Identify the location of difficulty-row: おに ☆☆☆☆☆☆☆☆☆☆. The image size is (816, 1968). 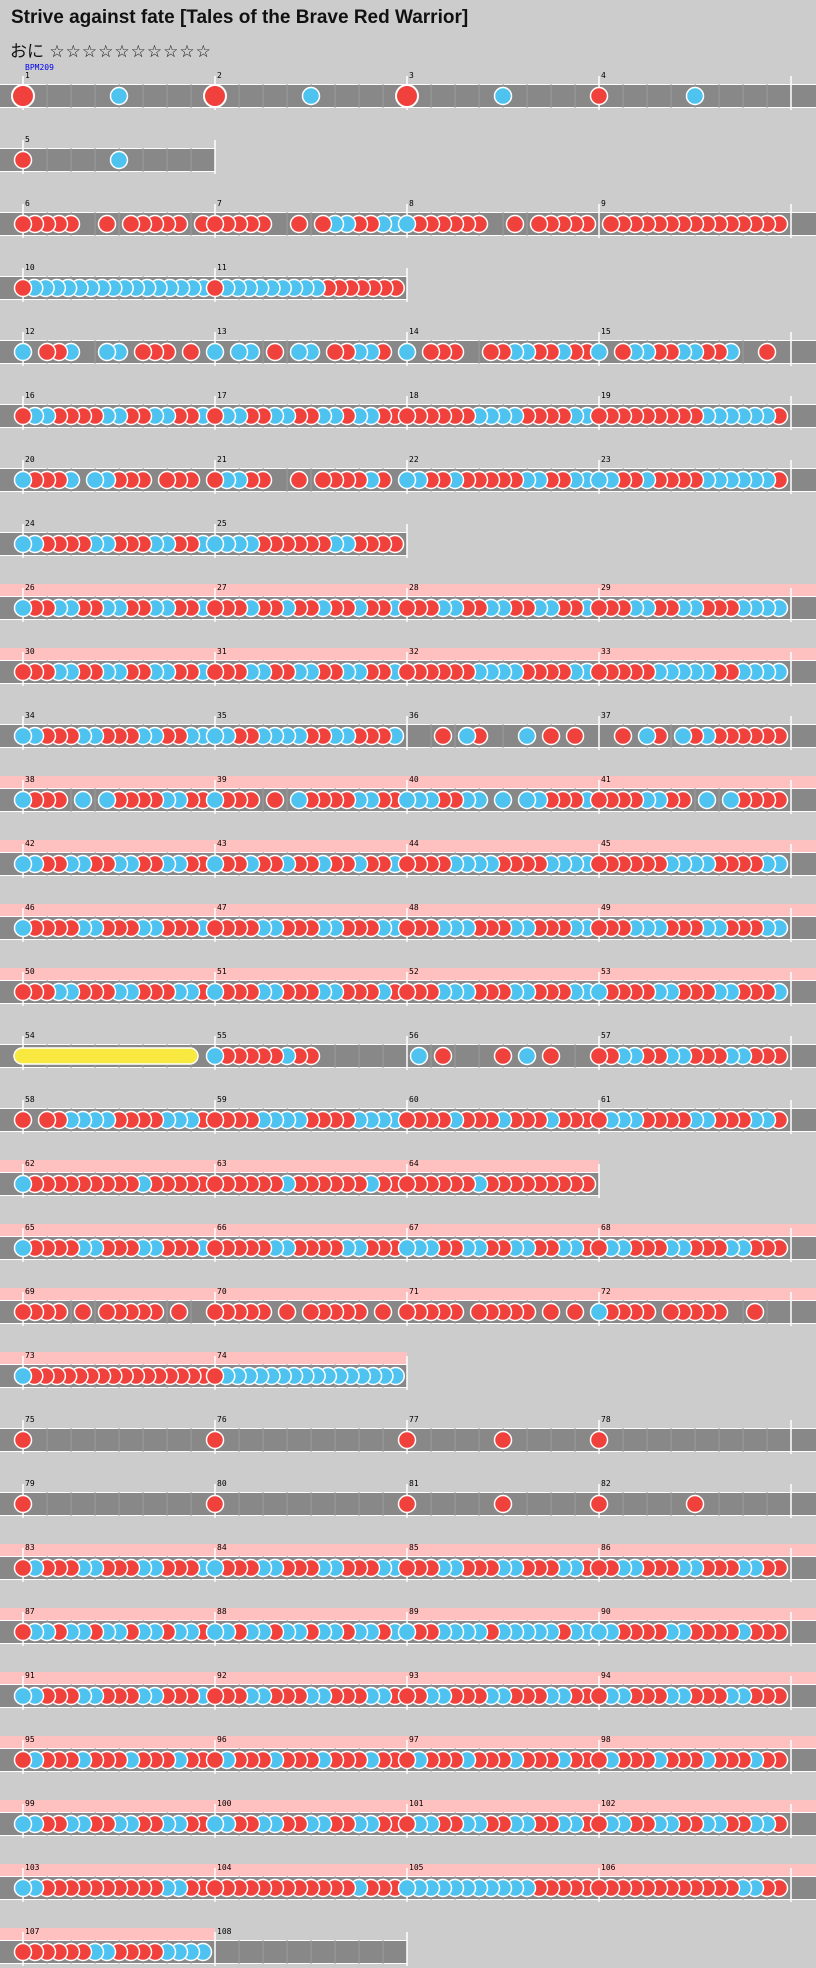
(111, 49).